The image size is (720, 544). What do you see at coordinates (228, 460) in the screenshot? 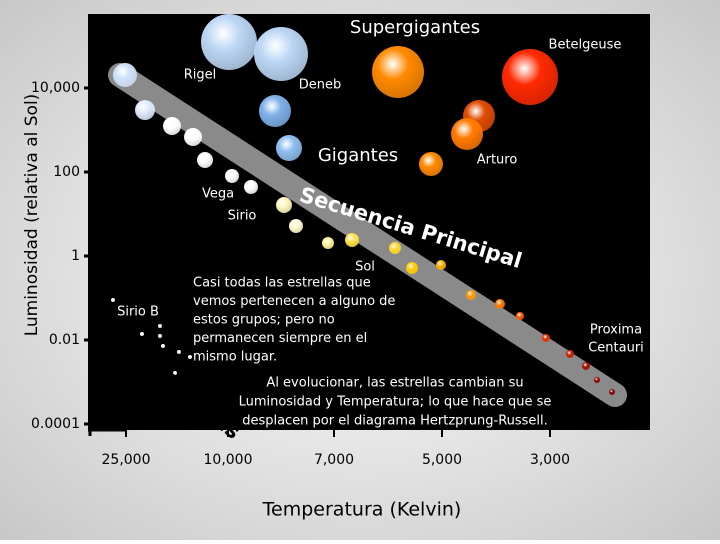
I see `x-tick-label: 10,000` at bounding box center [228, 460].